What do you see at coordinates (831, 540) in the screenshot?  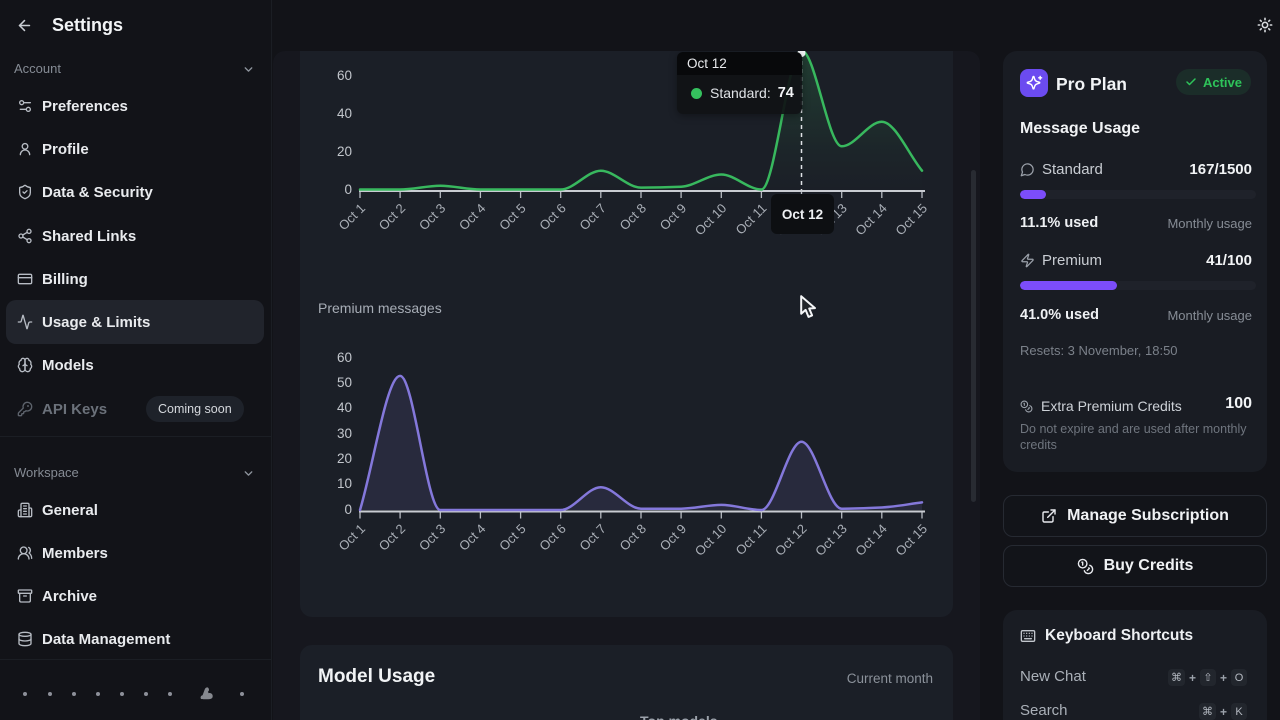 I see `svg-text: Oct 13` at bounding box center [831, 540].